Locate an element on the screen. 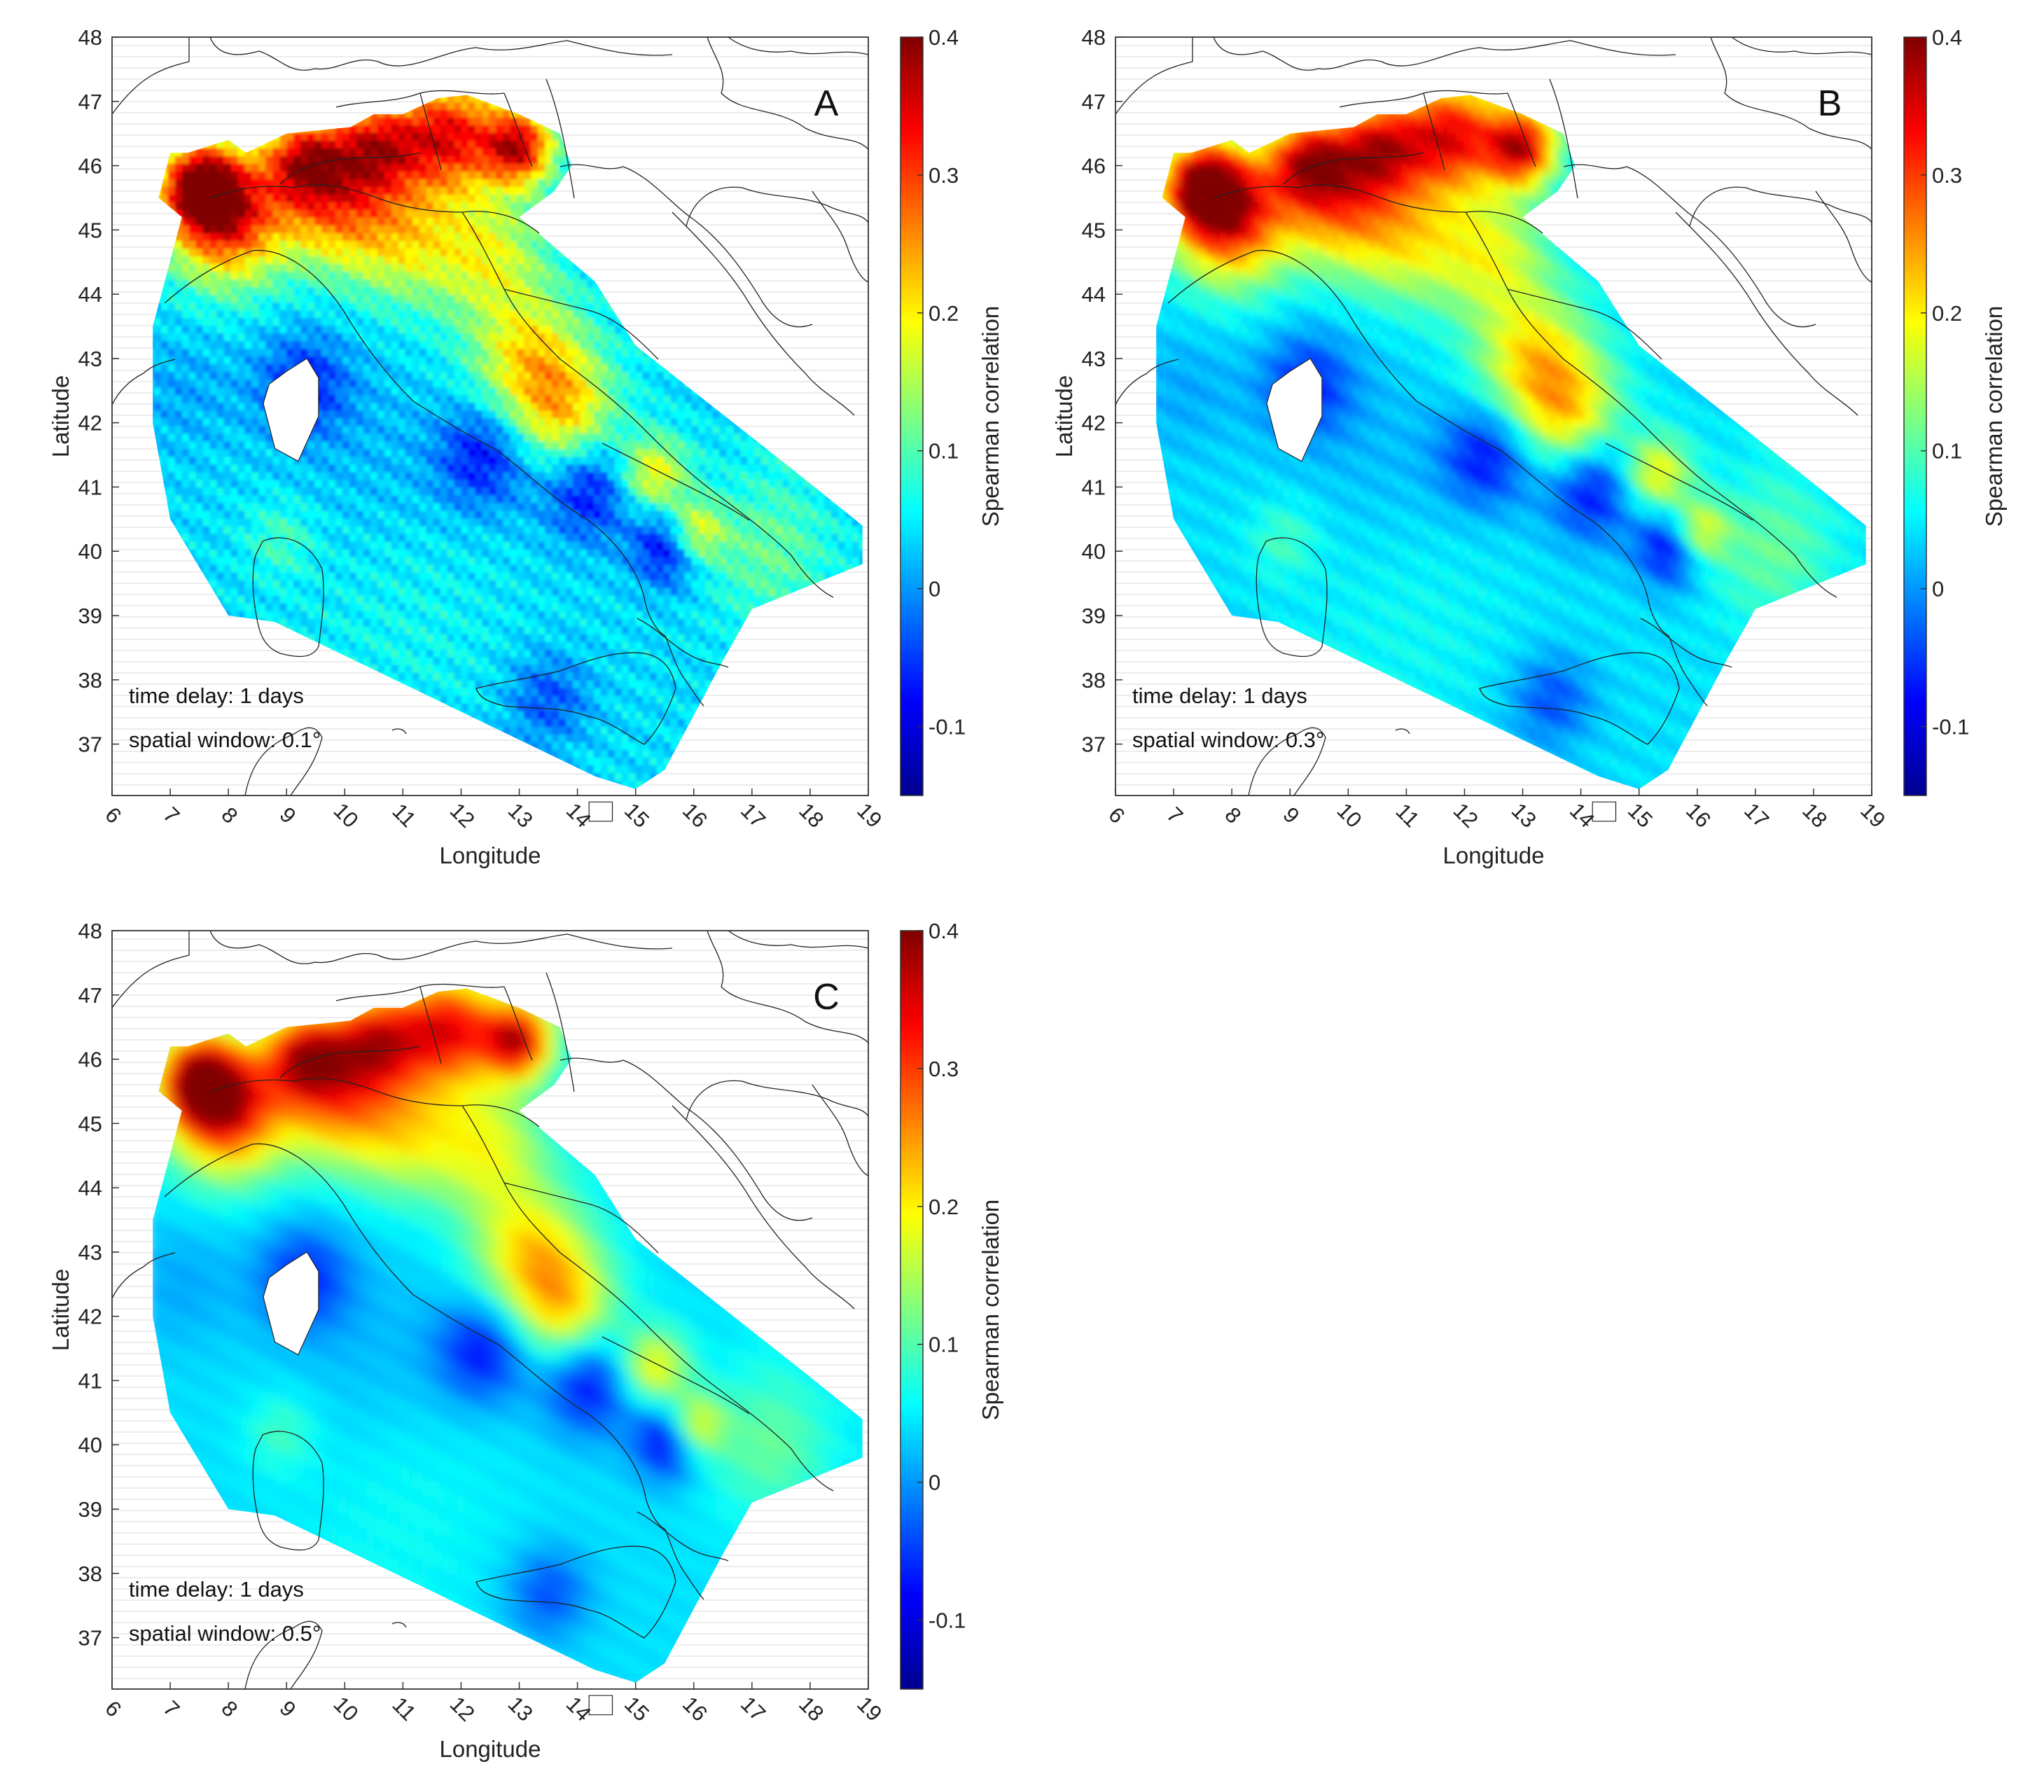 Image resolution: width=2044 pixels, height=1792 pixels. panel-label: B is located at coordinates (1830, 103).